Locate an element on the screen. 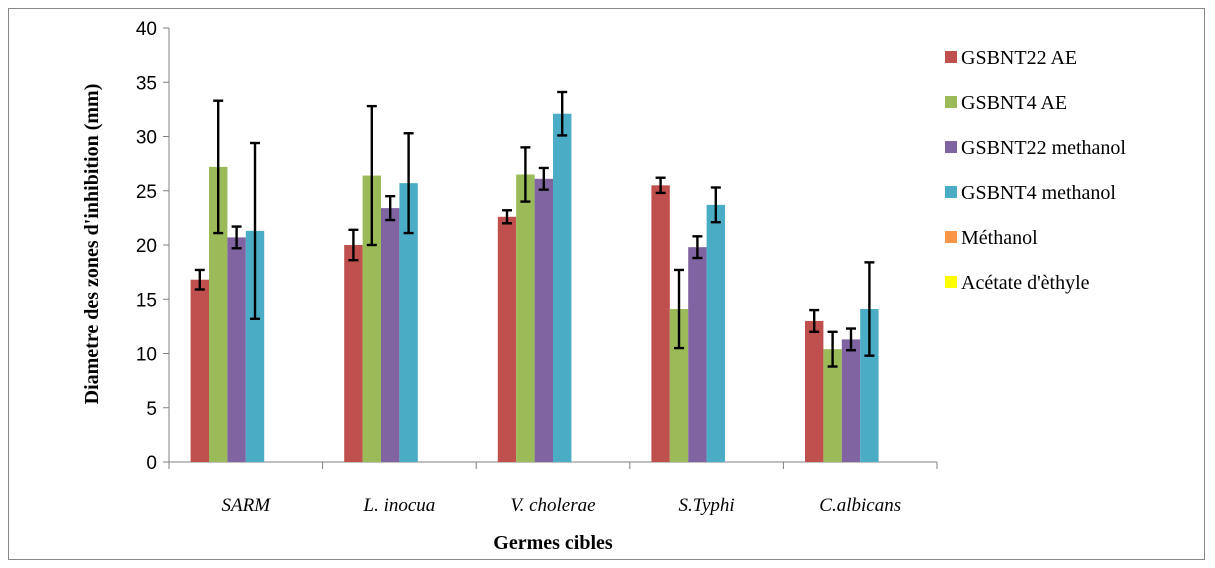 Image resolution: width=1215 pixels, height=568 pixels. y-tick-labels: 0 5 10 15 20 25 30 35 40 is located at coordinates (146, 246).